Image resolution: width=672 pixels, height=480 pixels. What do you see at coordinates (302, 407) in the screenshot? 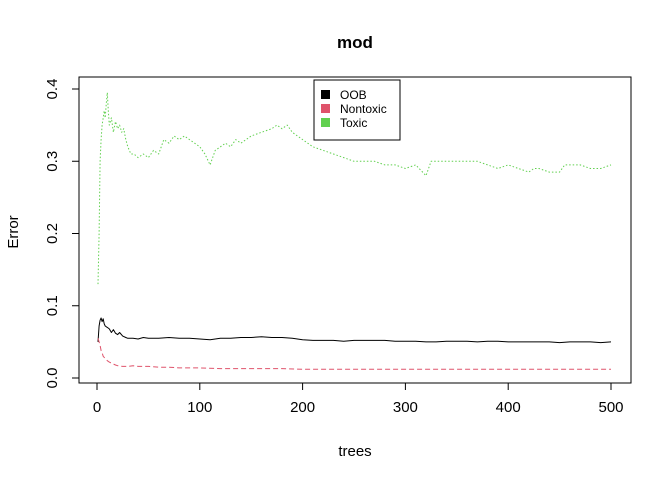
I see `x-tick-label: 200` at bounding box center [302, 407].